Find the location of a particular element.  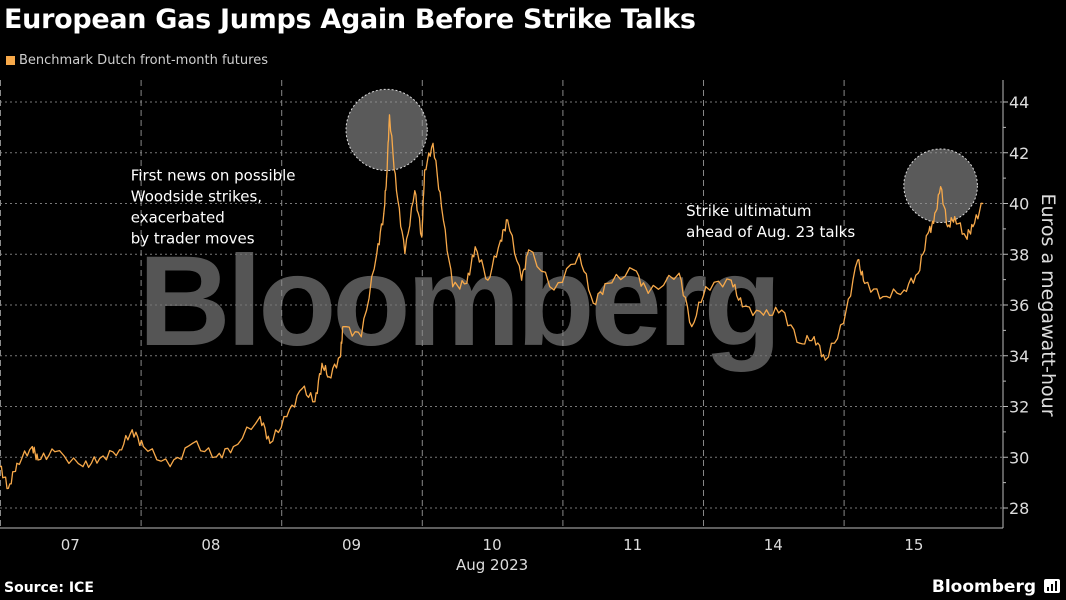

x-axis-label: Aug 2023 is located at coordinates (492, 565).